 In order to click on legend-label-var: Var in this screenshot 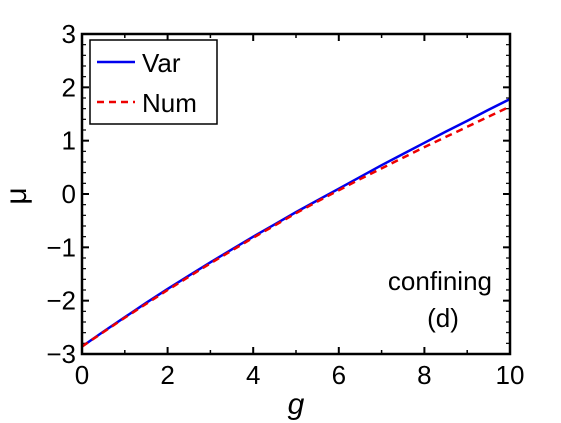, I will do `click(161, 63)`.